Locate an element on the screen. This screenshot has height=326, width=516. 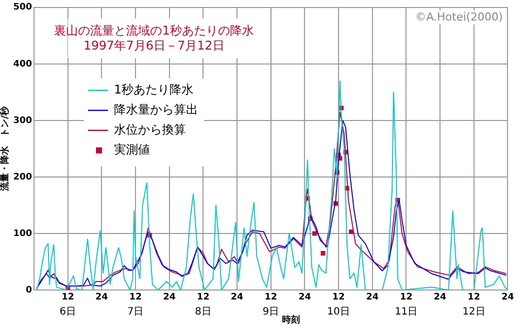
y-tick-label: 100 is located at coordinates (22, 233).